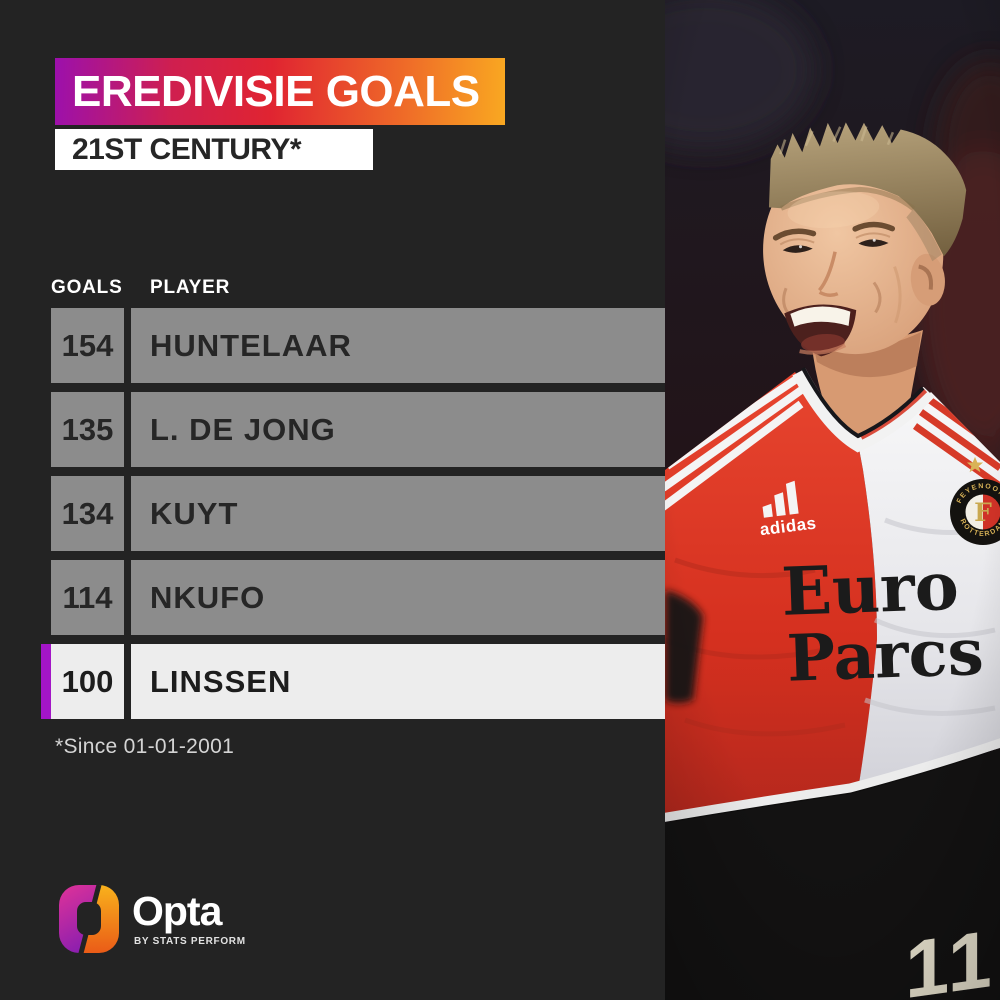 This screenshot has height=1000, width=1000. What do you see at coordinates (187, 149) in the screenshot?
I see `page-subtitle: 21ST CENTURY*` at bounding box center [187, 149].